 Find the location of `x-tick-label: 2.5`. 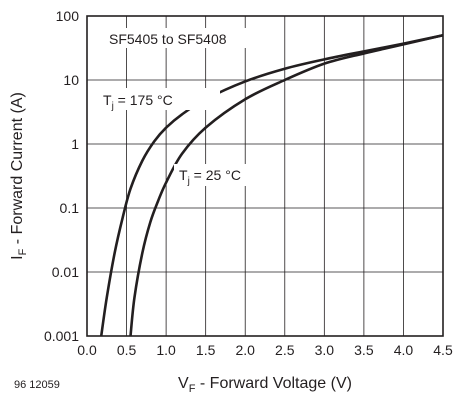

x-tick-label: 2.5 is located at coordinates (285, 350).